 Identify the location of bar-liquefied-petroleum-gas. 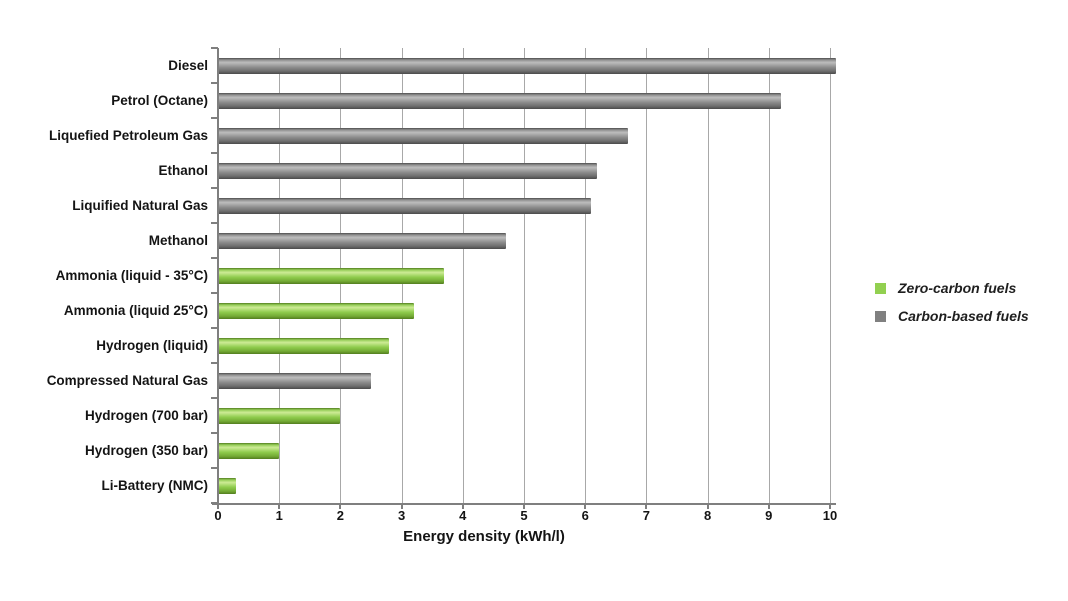
(423, 135).